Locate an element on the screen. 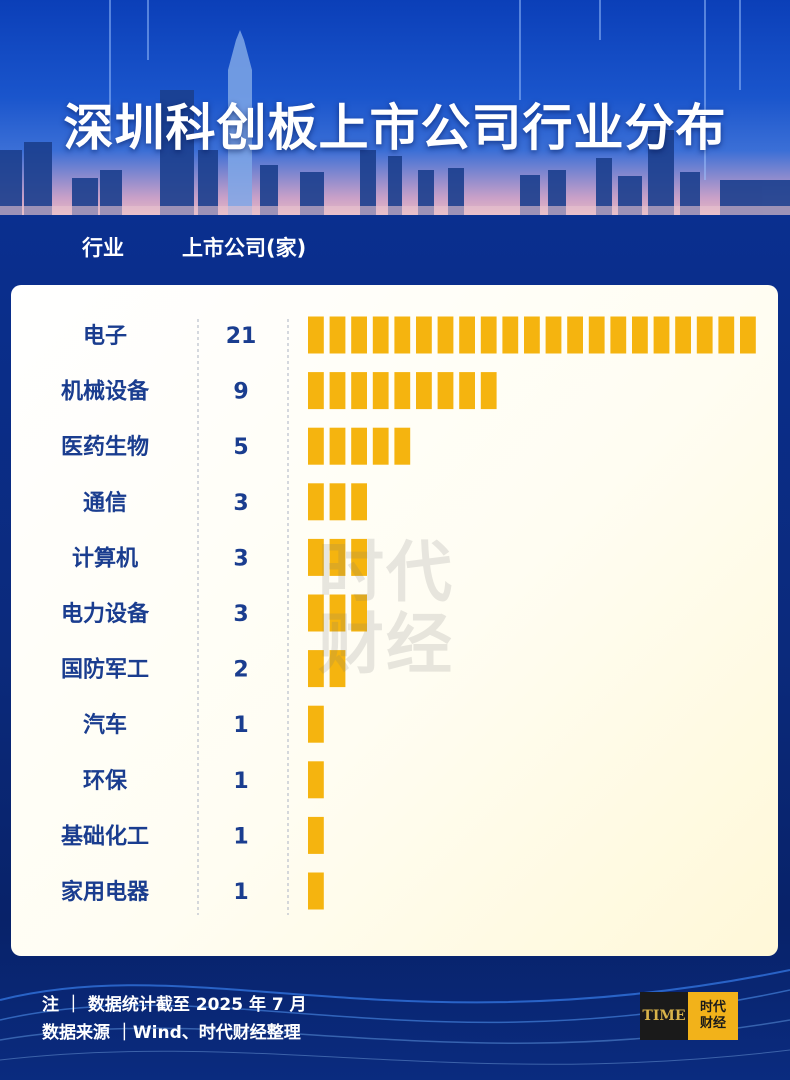  category-label: 电力设备 is located at coordinates (105, 614).